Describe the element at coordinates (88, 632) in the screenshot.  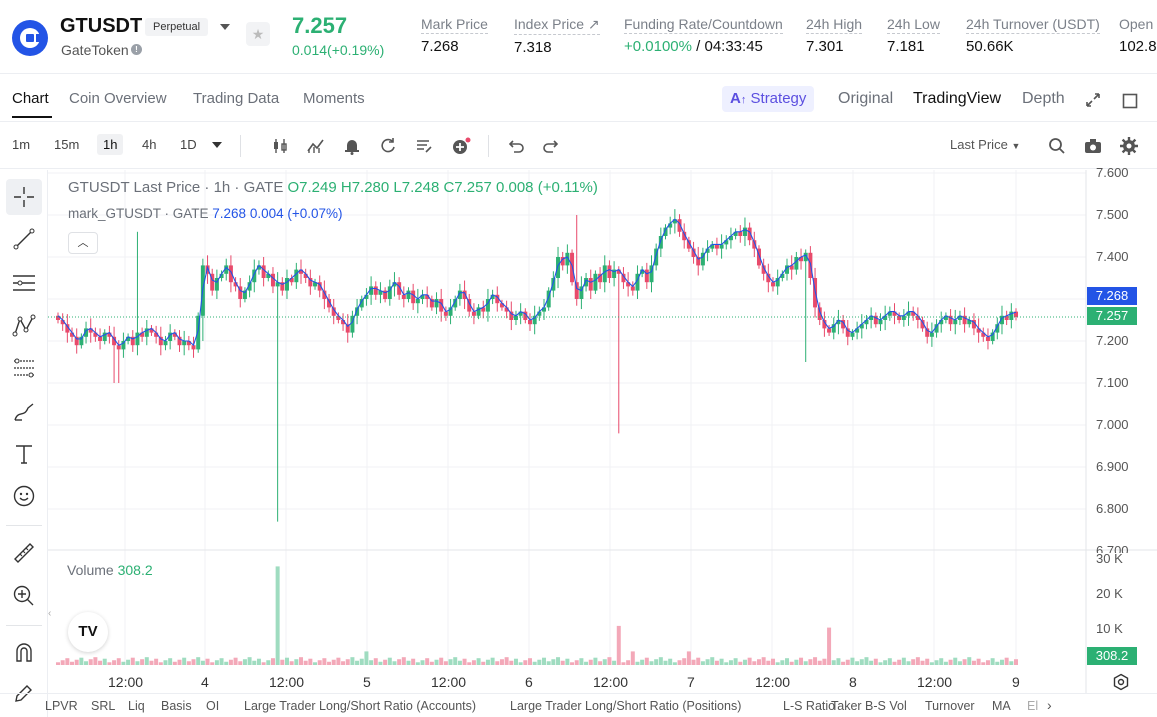
I see `tradingview-logo: TV` at that location.